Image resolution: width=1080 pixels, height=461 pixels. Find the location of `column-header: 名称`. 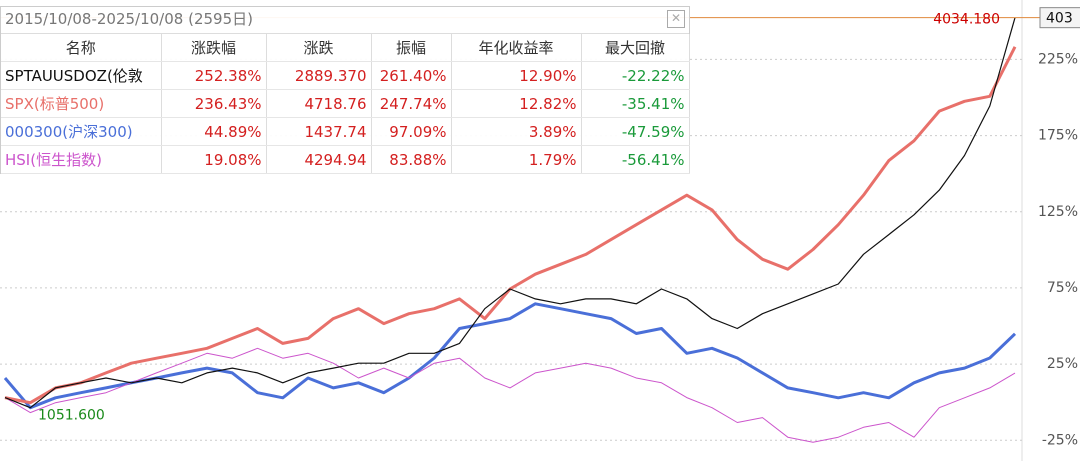

column-header: 名称 is located at coordinates (81, 48).